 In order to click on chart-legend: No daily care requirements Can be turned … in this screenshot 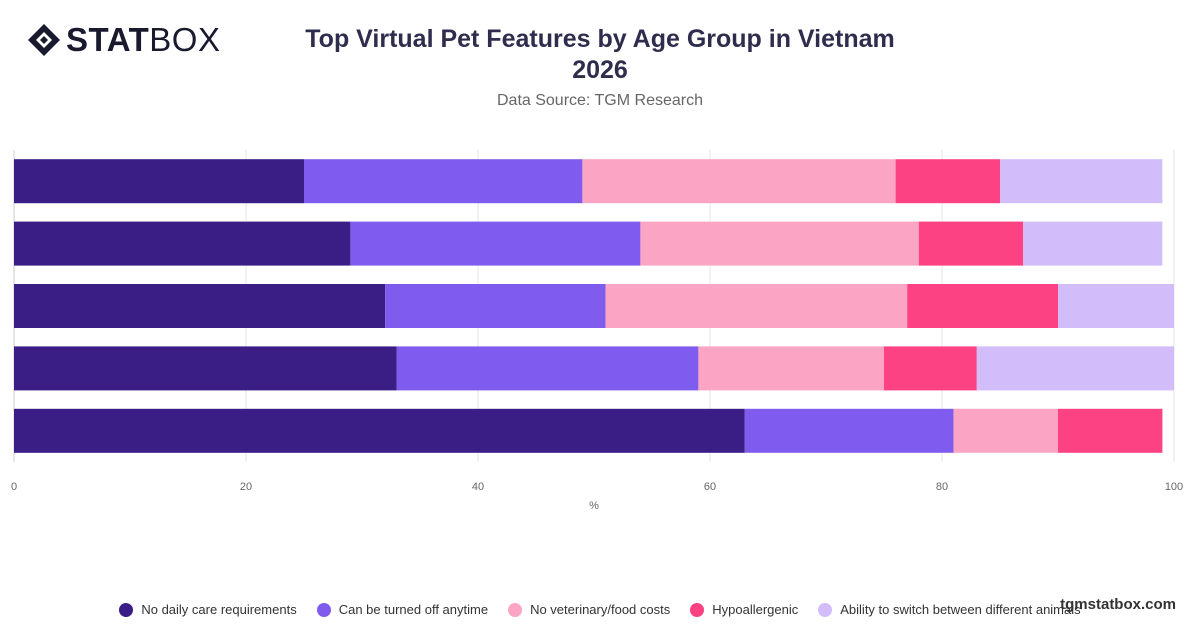, I will do `click(600, 609)`.